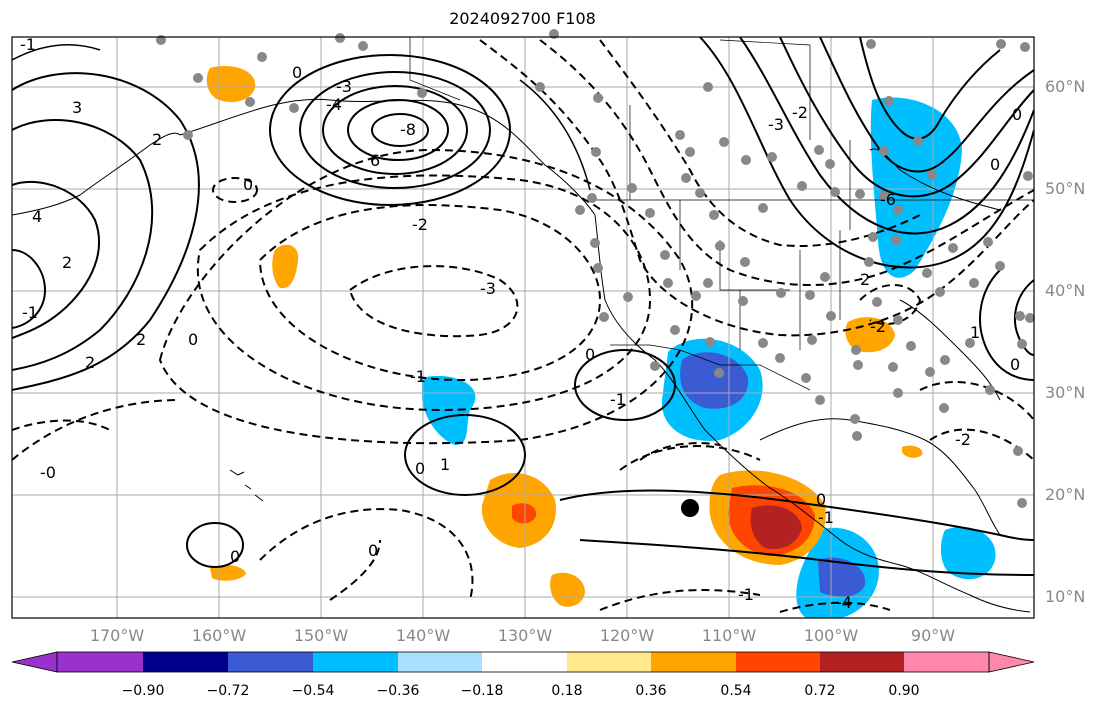 The image size is (1105, 712). What do you see at coordinates (77, 107) in the screenshot?
I see `contour-label: 3` at bounding box center [77, 107].